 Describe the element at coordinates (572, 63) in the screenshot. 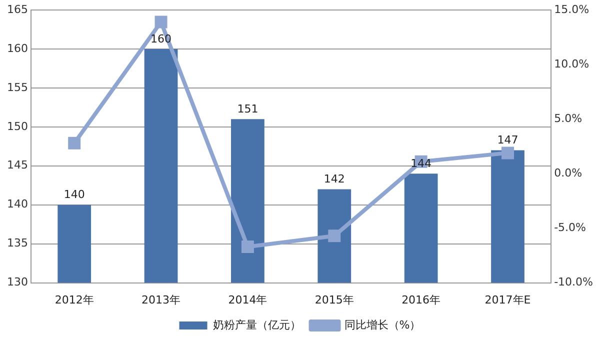

I see `y2-tick-label: 10.0%` at that location.